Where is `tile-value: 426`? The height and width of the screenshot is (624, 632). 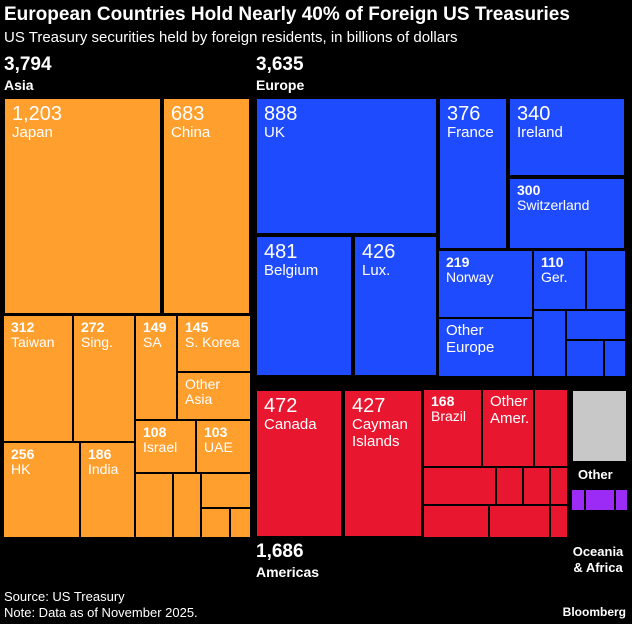
tile-value: 426 is located at coordinates (379, 252).